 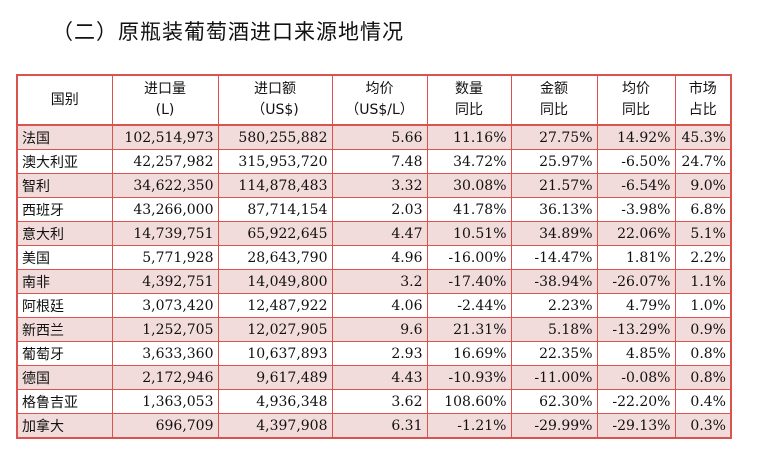 I want to click on volume-cell: 3,073,420, so click(x=165, y=305).